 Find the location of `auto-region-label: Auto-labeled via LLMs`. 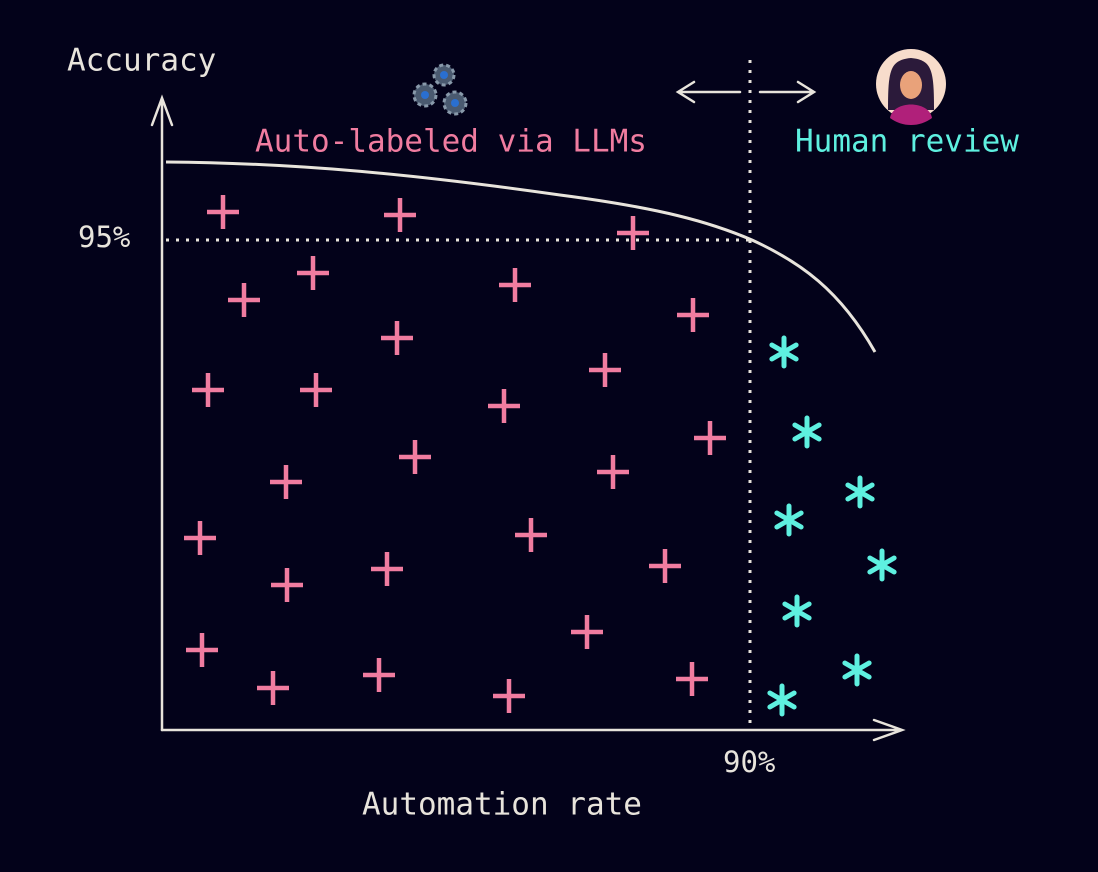

auto-region-label: Auto-labeled via LLMs is located at coordinates (451, 142).